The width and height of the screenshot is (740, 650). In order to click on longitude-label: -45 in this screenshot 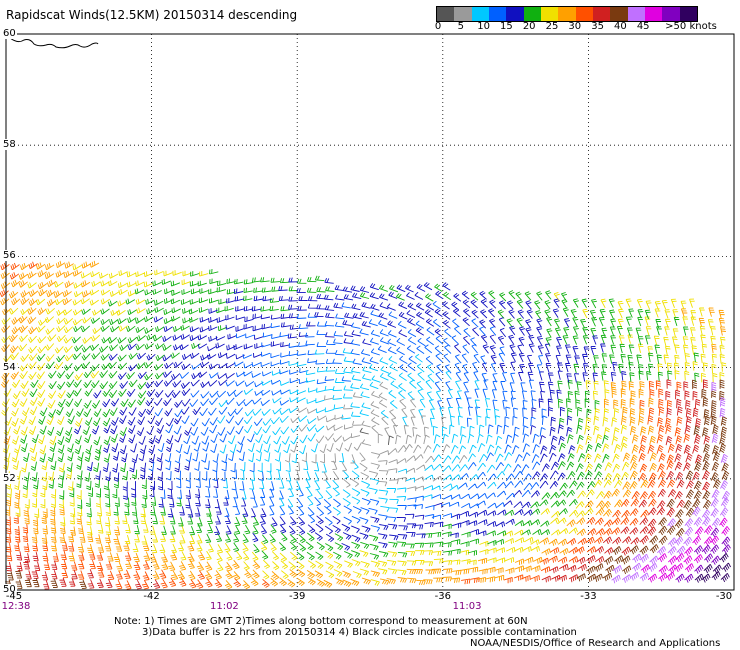, I will do `click(14, 596)`.